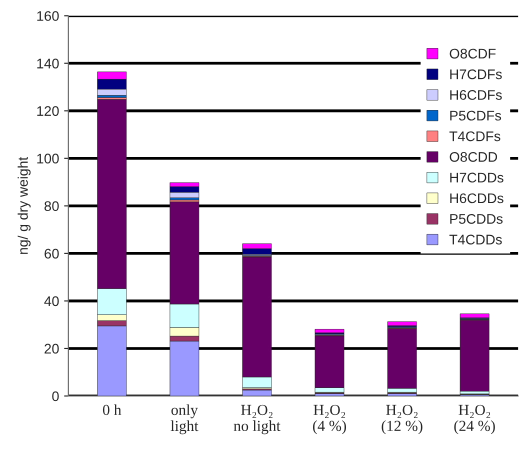 The image size is (526, 450). Describe the element at coordinates (51, 206) in the screenshot. I see `y-tick-label: 80` at that location.